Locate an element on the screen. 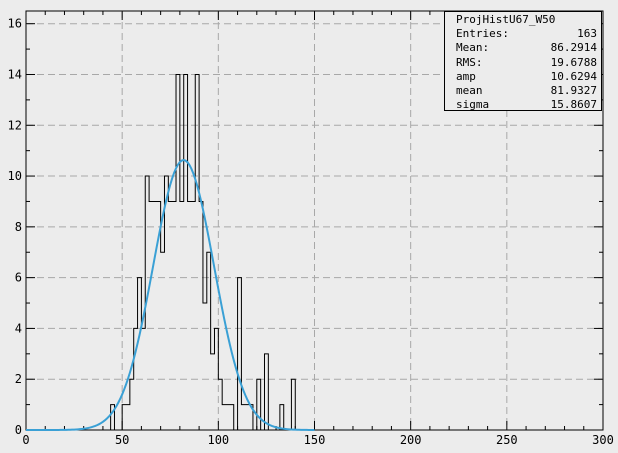 This screenshot has height=453, width=618. y-tick-label: 14 is located at coordinates (15, 74).